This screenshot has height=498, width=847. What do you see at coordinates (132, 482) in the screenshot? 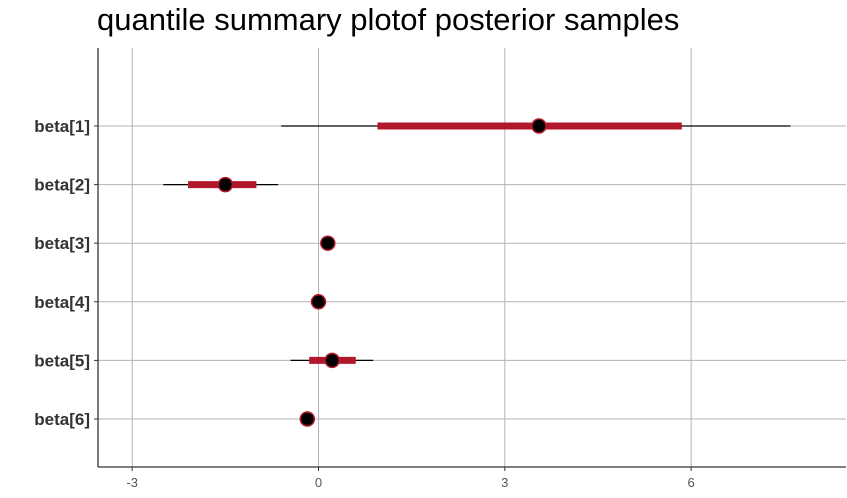
I see `x-tick-label: -3` at bounding box center [132, 482].